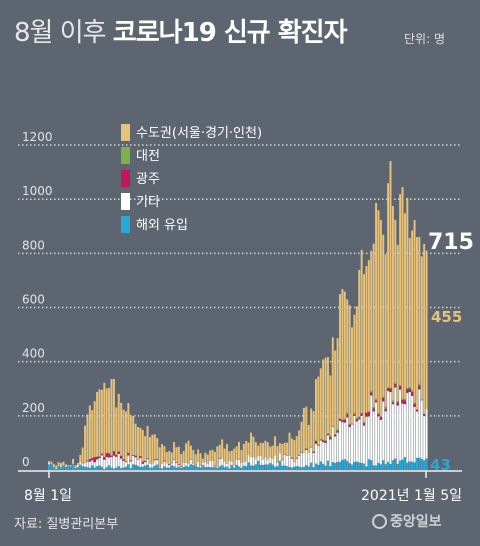 The image size is (480, 546). What do you see at coordinates (148, 156) in the screenshot?
I see `legend-label: 대전` at bounding box center [148, 156].